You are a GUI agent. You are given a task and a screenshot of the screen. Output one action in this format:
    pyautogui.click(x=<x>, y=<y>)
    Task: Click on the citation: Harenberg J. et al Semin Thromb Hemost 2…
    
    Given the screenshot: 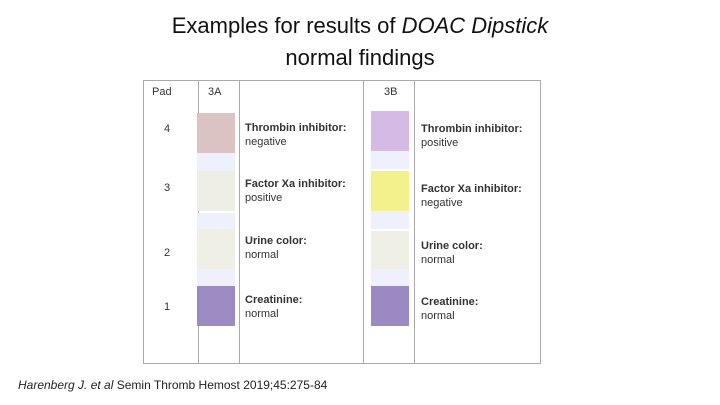 What is the action you would take?
    pyautogui.click(x=172, y=385)
    